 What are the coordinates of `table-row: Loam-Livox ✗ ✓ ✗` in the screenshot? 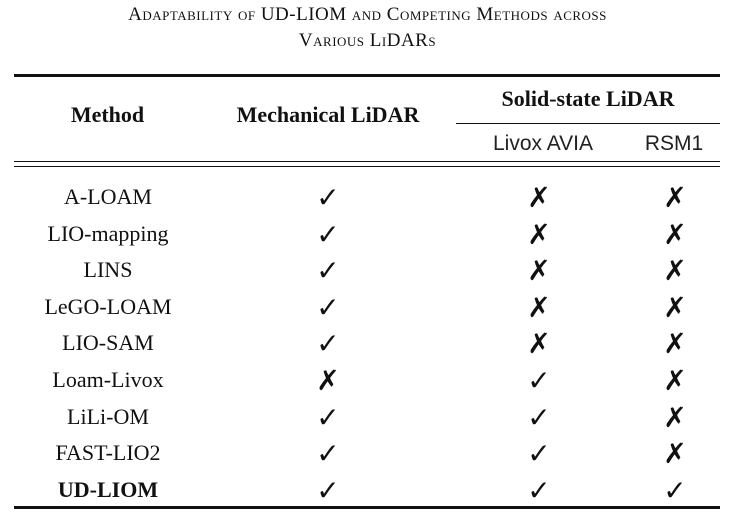 It's located at (367, 381).